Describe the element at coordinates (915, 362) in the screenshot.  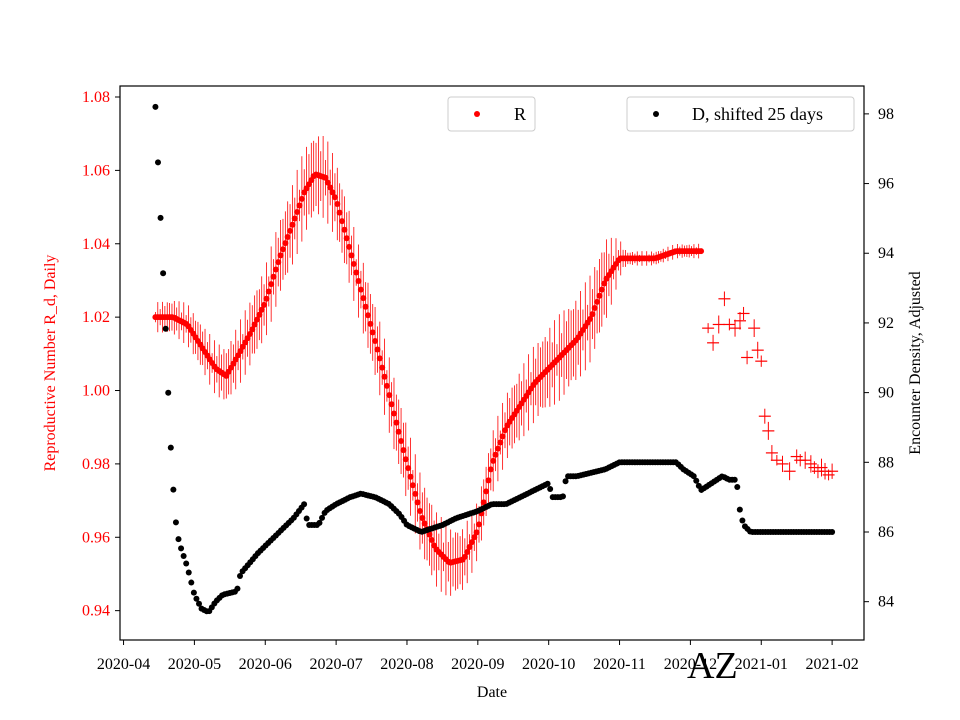
I see `right-axis-title: Encounter Density, Adjusted` at that location.